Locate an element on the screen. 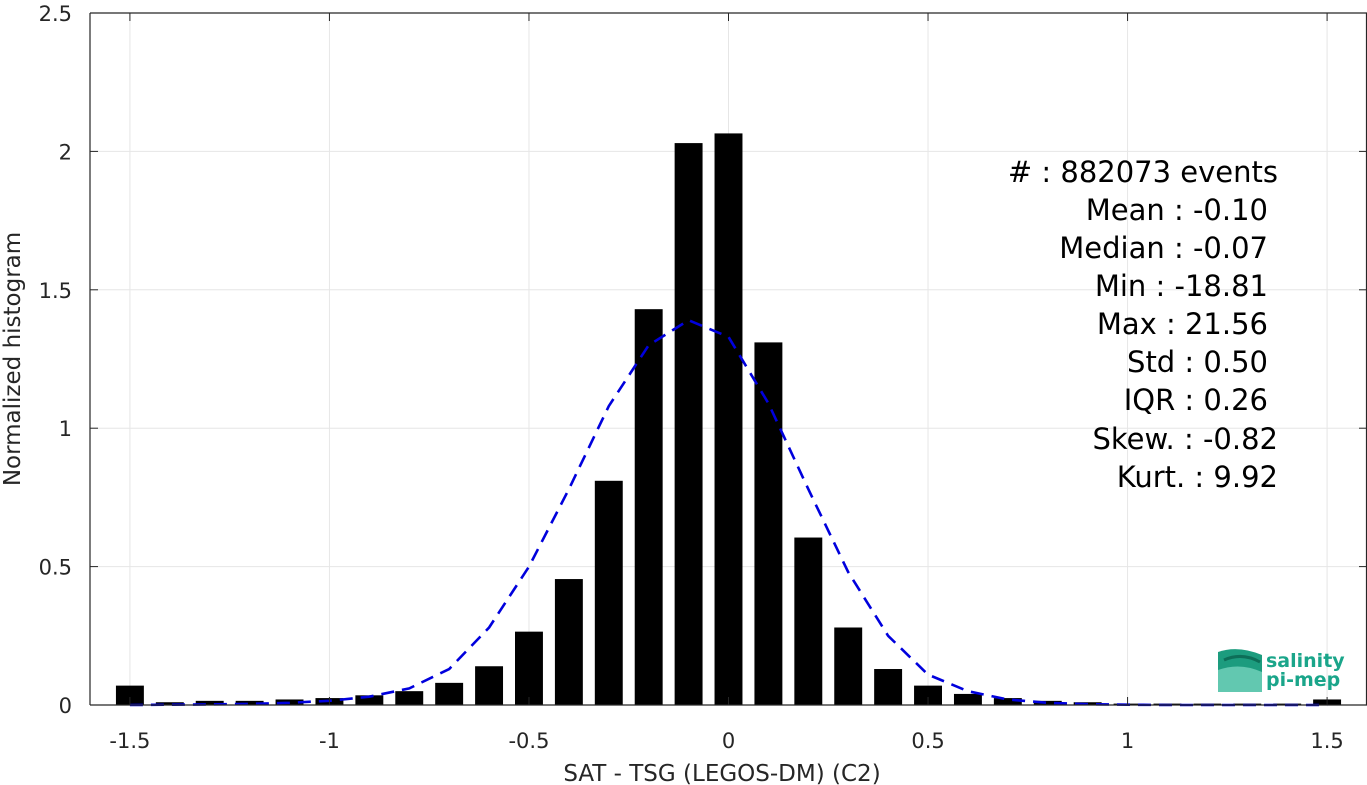 The image size is (1367, 785). x-tick-labels: -1.5 -1 -0.5 0 0.5 1 1.5 is located at coordinates (726, 741).